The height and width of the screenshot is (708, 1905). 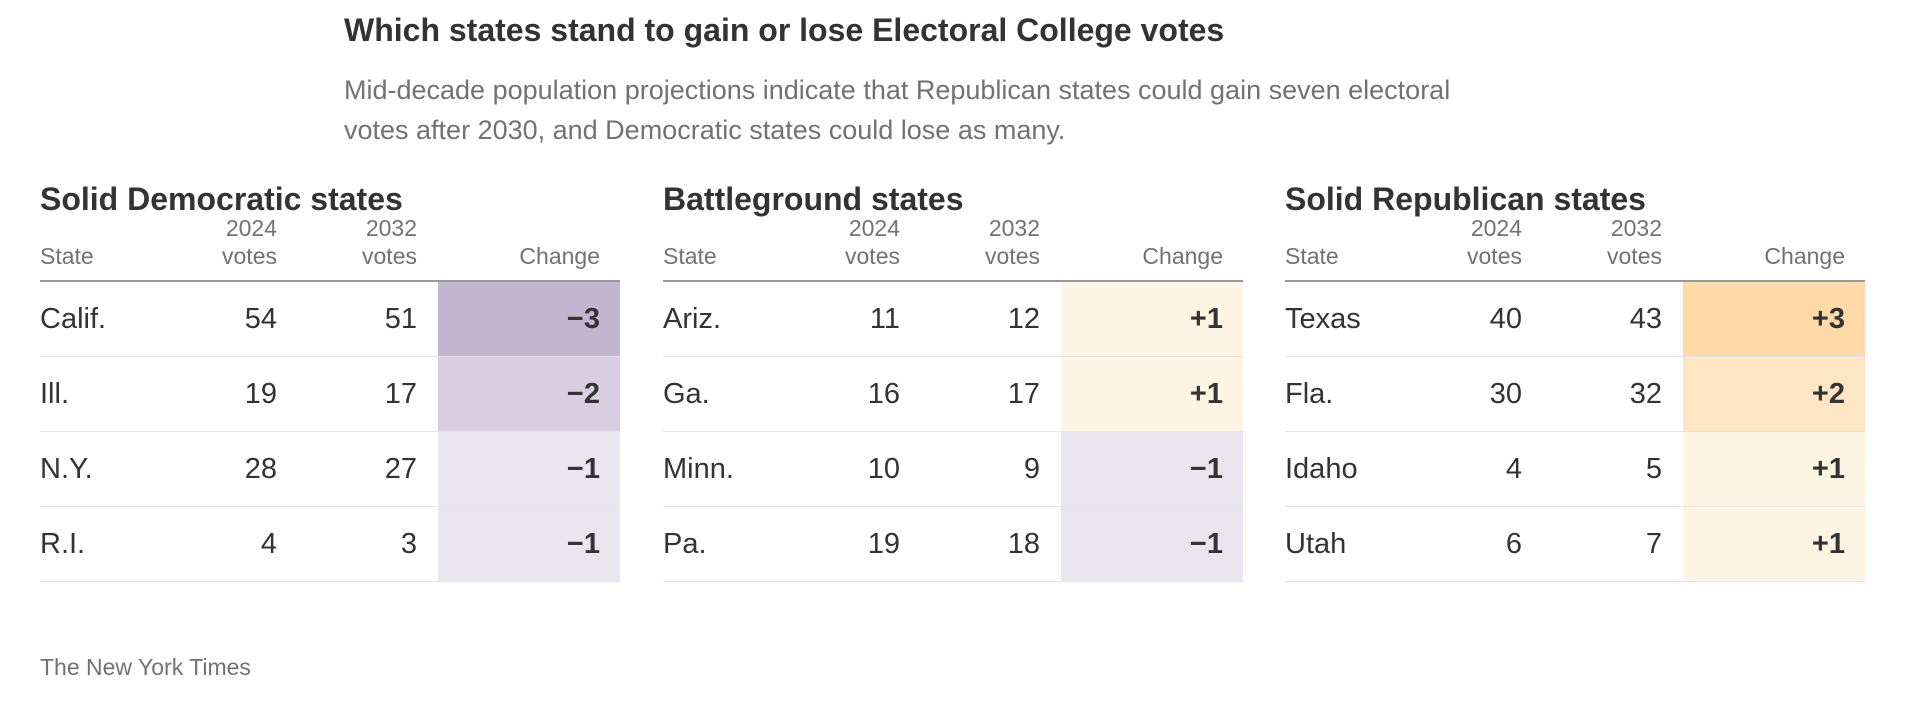 What do you see at coordinates (883, 394) in the screenshot?
I see `votes-2024: 16` at bounding box center [883, 394].